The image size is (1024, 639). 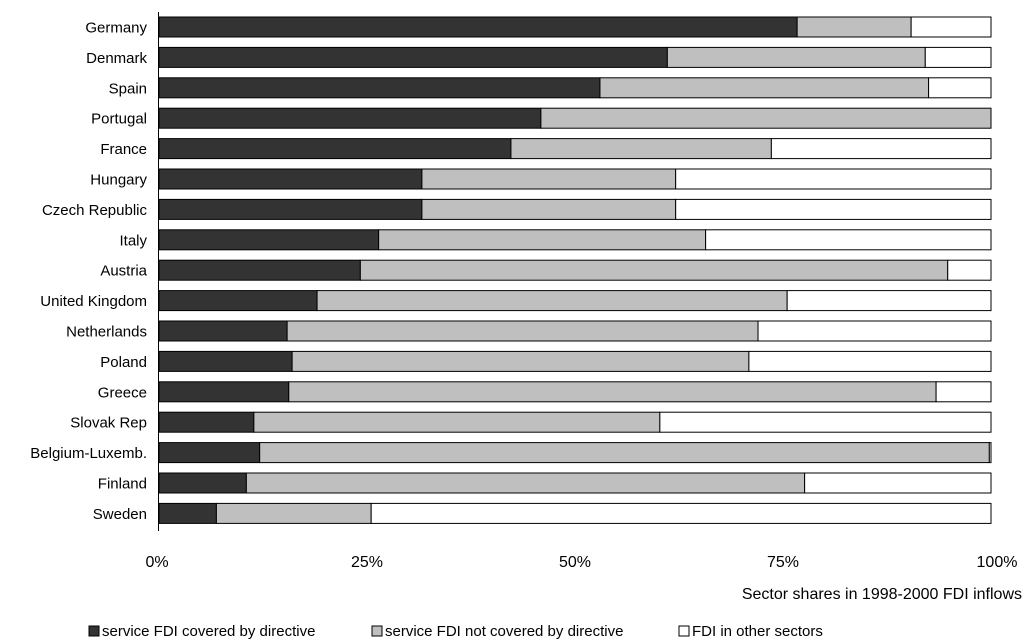 What do you see at coordinates (93, 301) in the screenshot?
I see `category-label-united-kingdom: United Kingdom` at bounding box center [93, 301].